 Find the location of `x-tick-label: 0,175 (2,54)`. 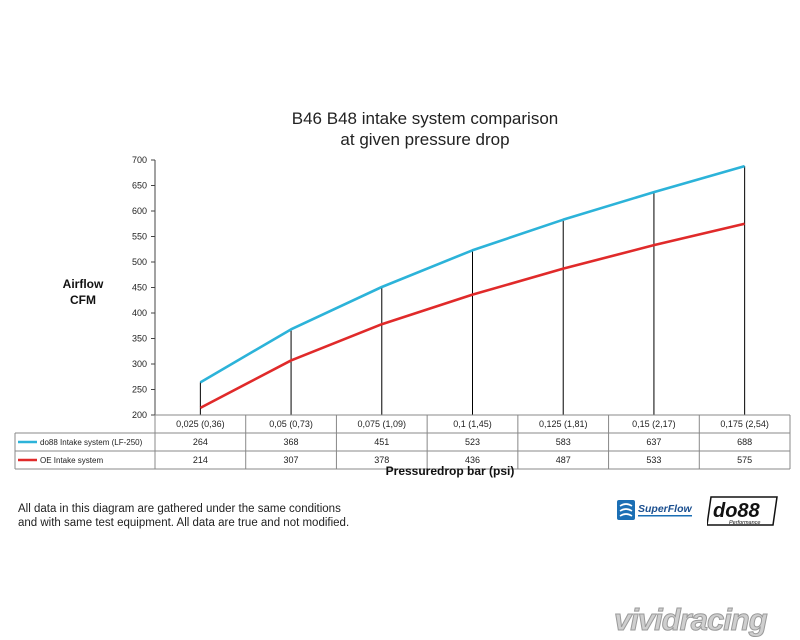

x-tick-label: 0,175 (2,54) is located at coordinates (744, 424).